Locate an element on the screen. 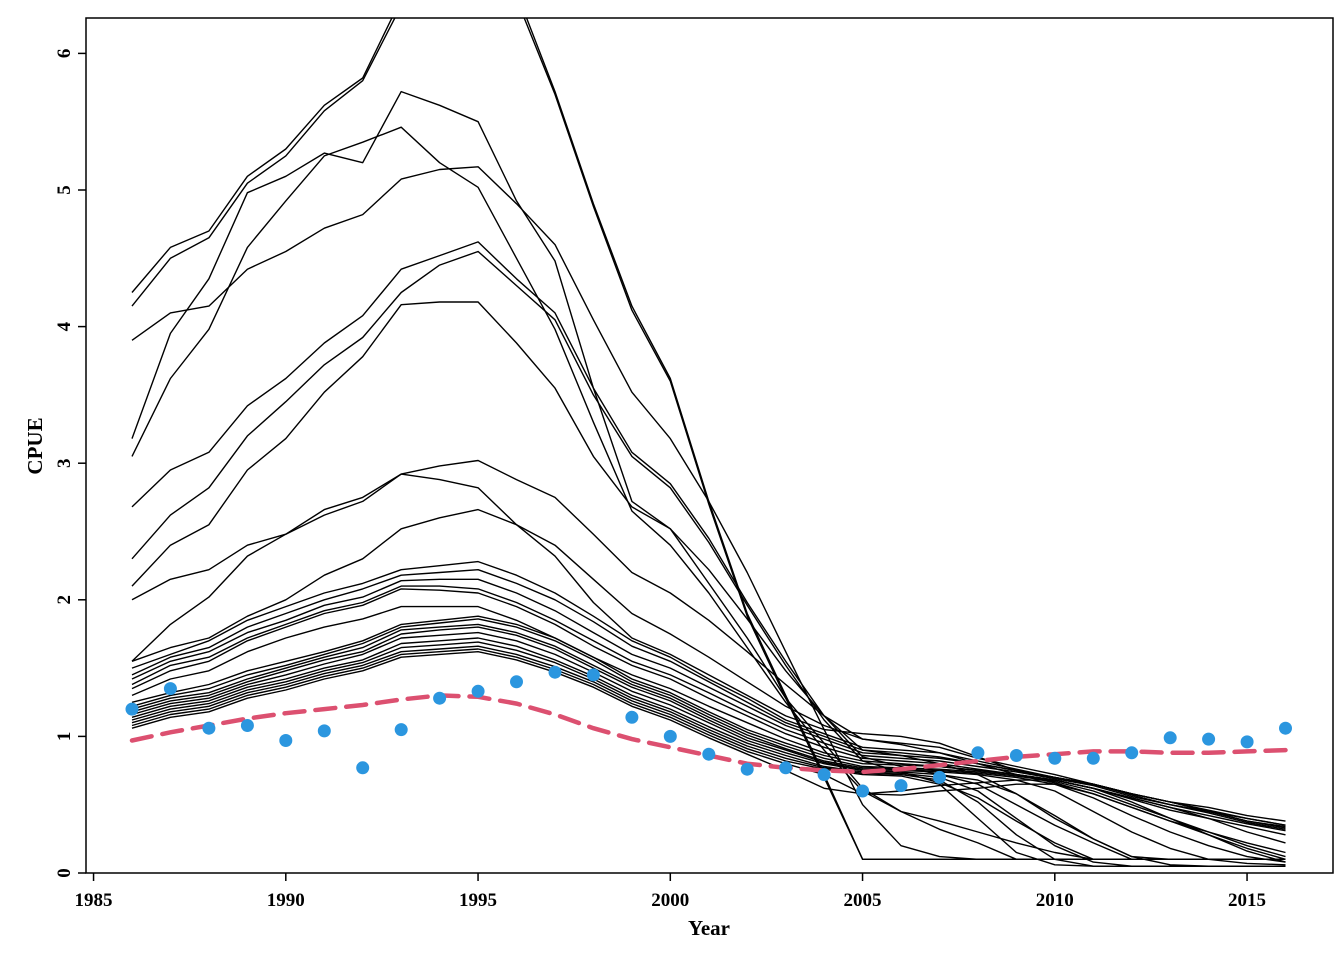 The height and width of the screenshot is (960, 1344). observed-point-2010 is located at coordinates (1055, 758).